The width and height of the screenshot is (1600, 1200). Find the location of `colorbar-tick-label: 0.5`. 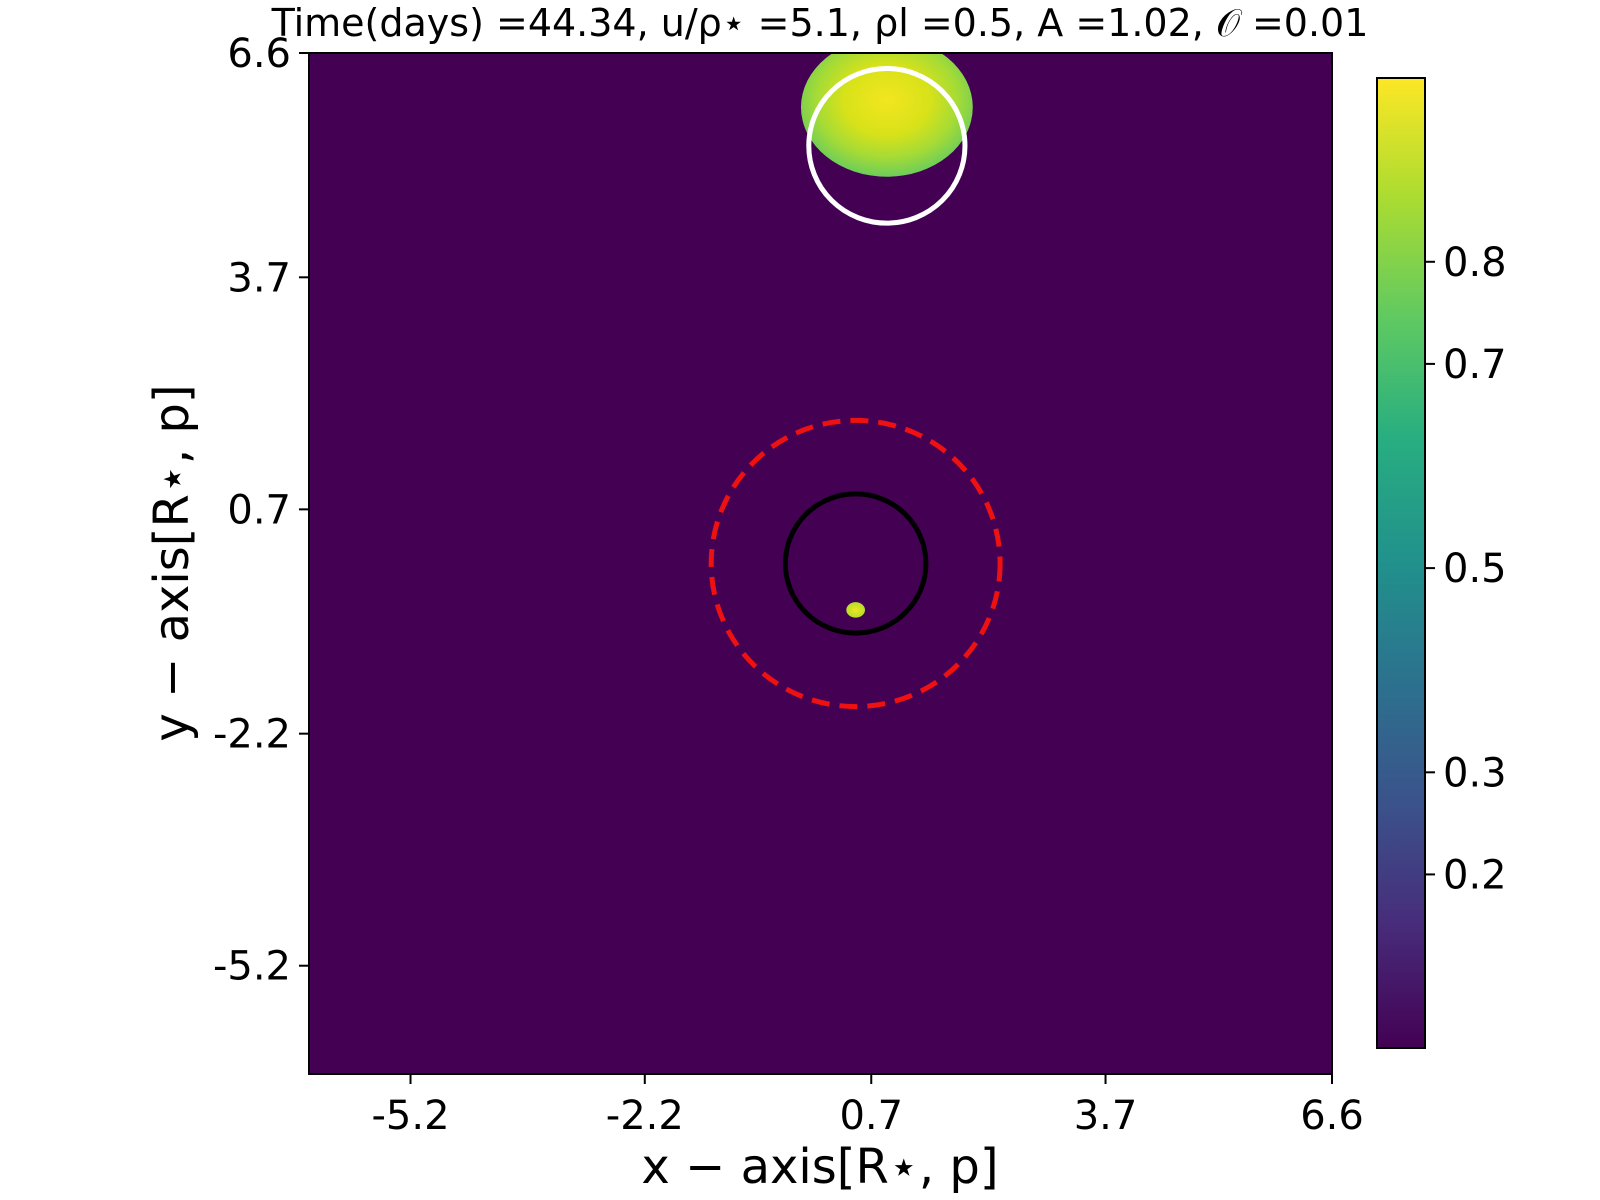

colorbar-tick-label: 0.5 is located at coordinates (1475, 569).